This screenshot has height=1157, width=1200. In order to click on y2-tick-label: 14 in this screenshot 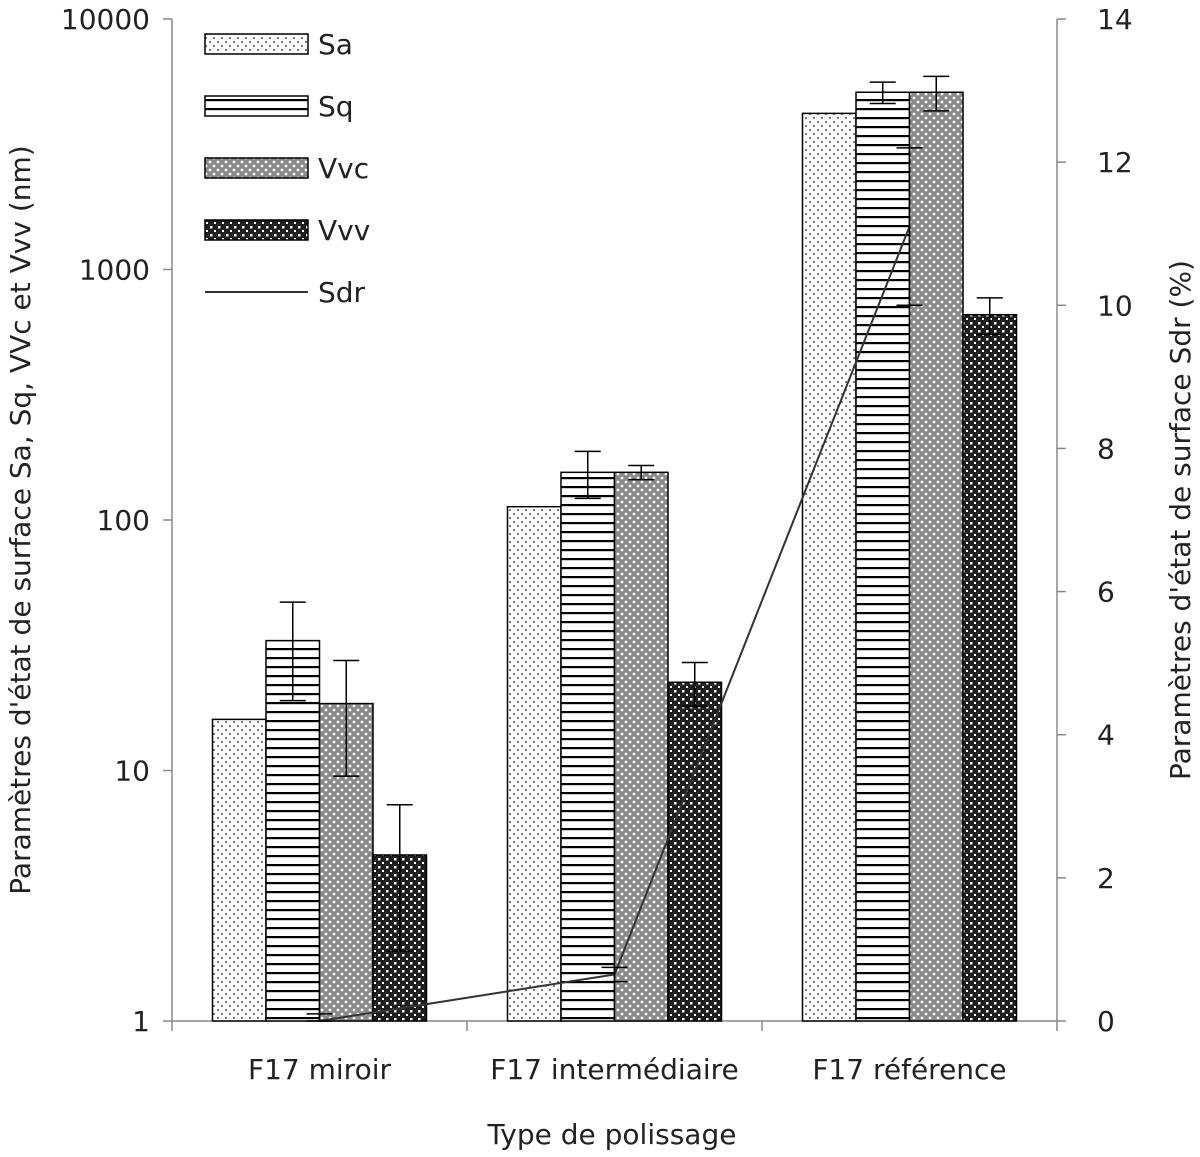, I will do `click(1115, 19)`.